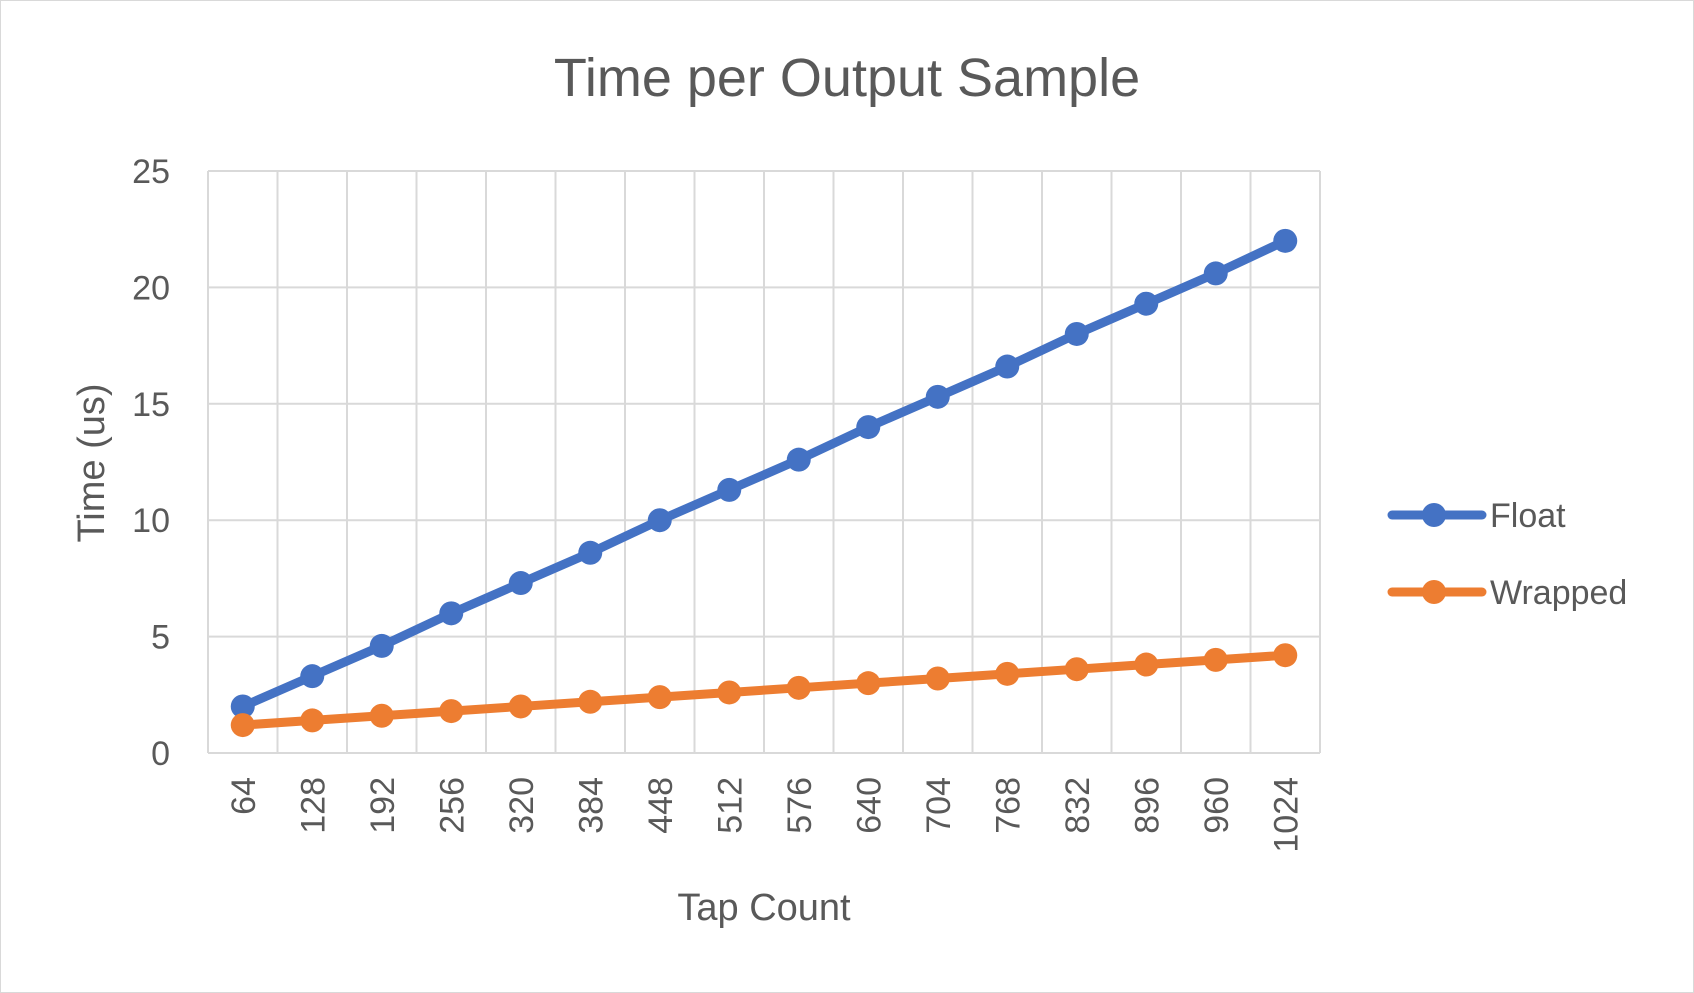 The width and height of the screenshot is (1694, 993). Describe the element at coordinates (1008, 805) in the screenshot. I see `x-tick-label: 768` at that location.